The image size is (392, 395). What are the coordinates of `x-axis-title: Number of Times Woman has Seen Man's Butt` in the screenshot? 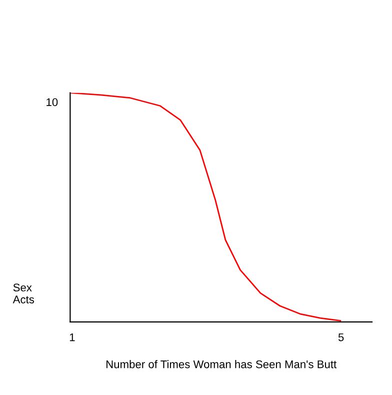 It's located at (221, 364).